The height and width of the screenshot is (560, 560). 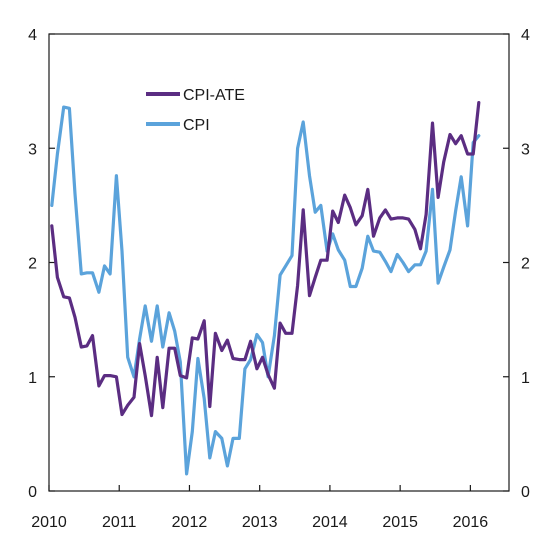 What do you see at coordinates (32, 149) in the screenshot?
I see `y-tick-label-left: 3` at bounding box center [32, 149].